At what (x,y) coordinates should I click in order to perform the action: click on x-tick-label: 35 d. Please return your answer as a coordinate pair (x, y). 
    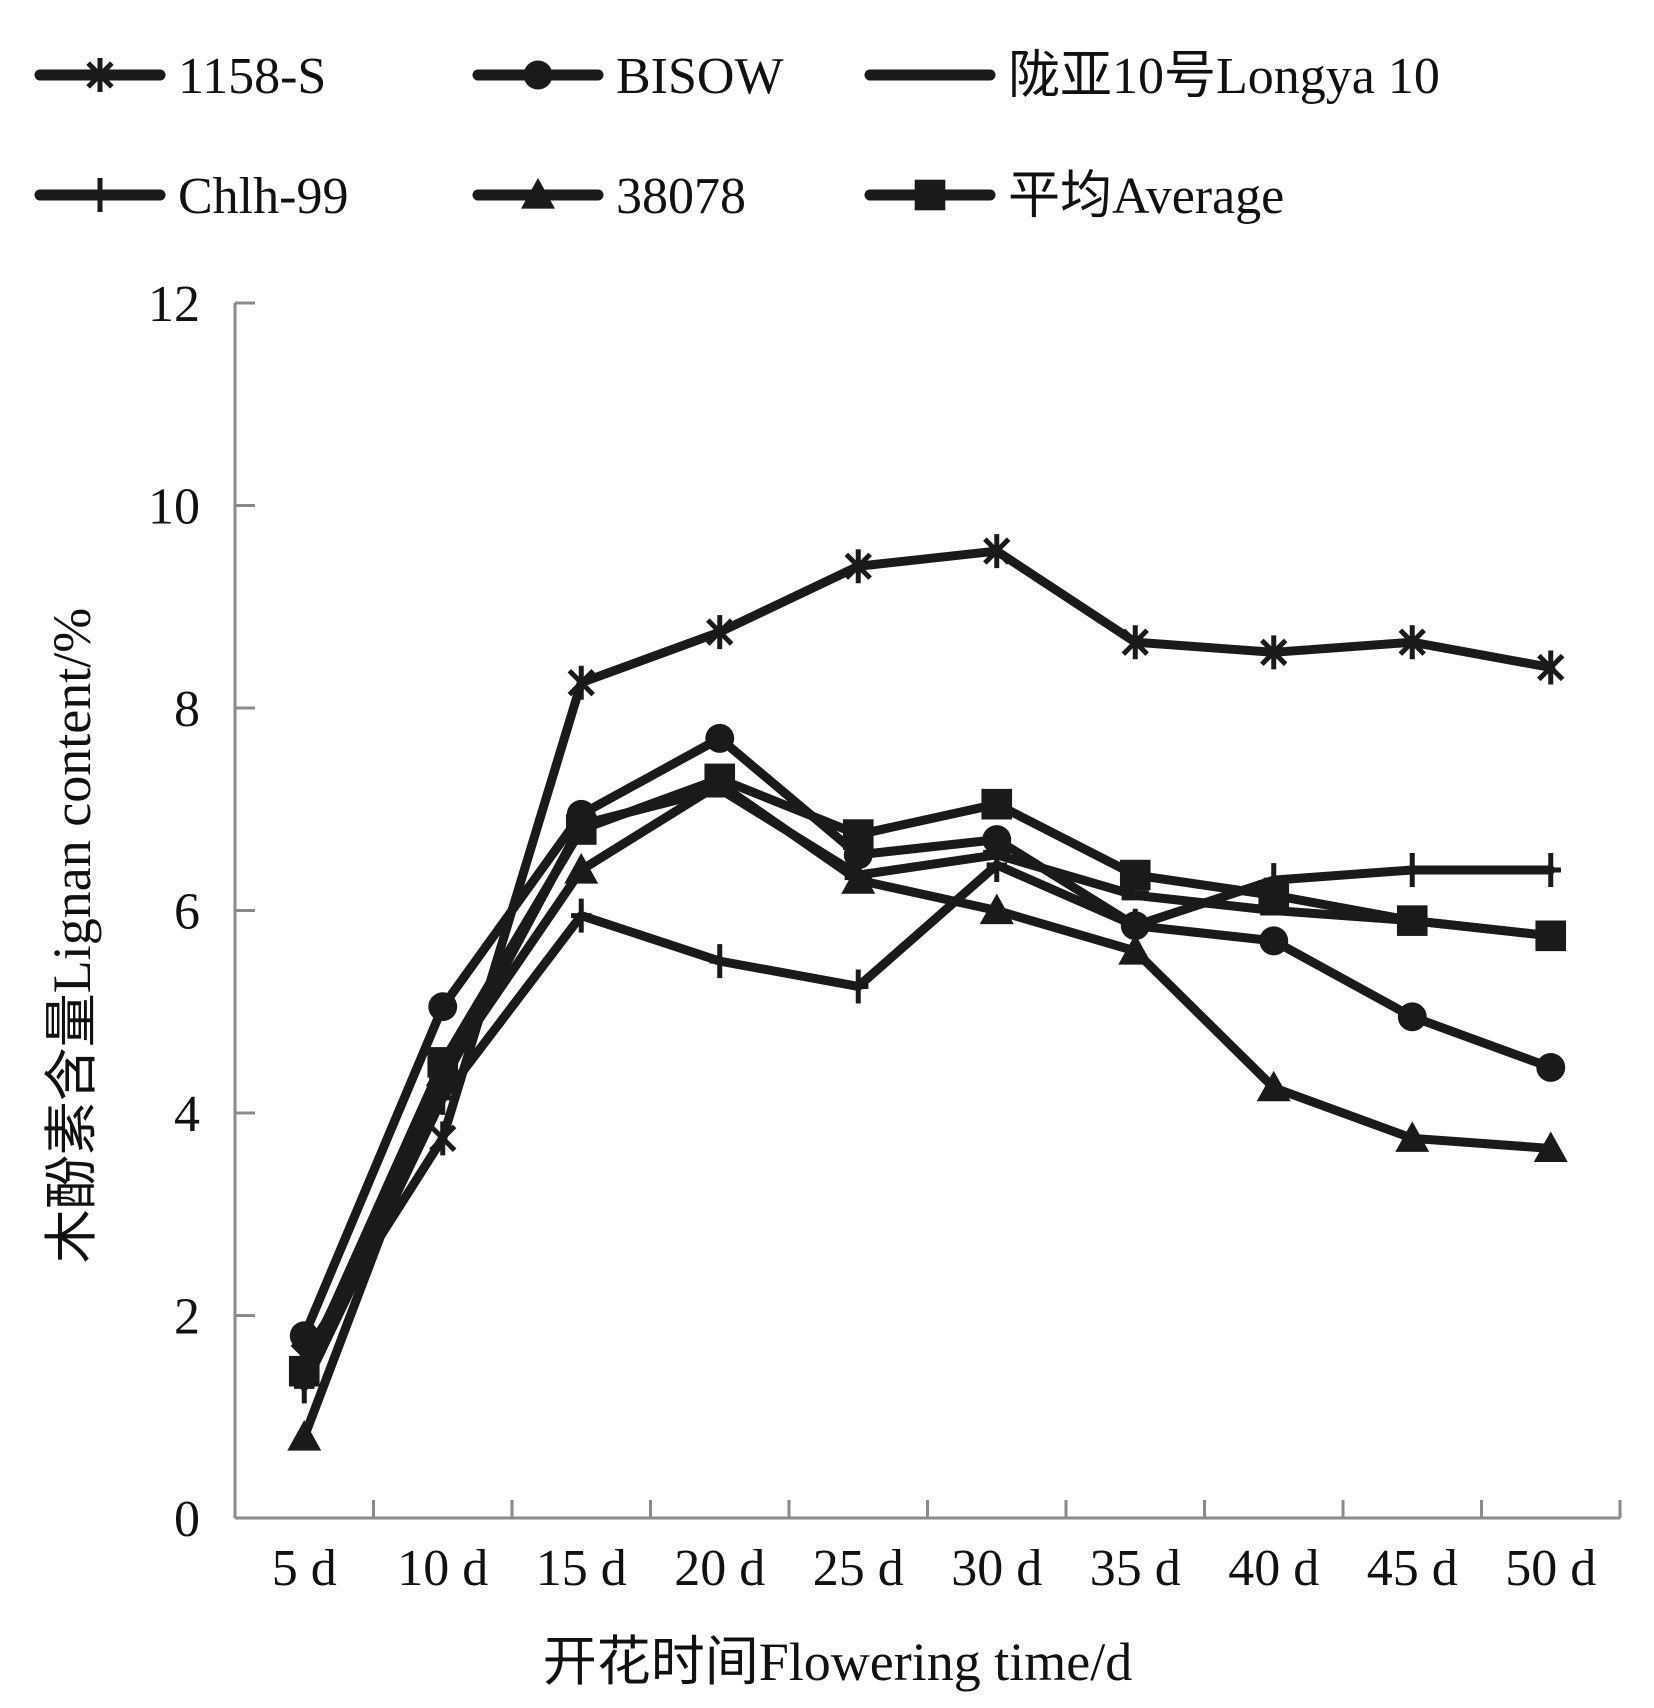
    Looking at the image, I should click on (1135, 1568).